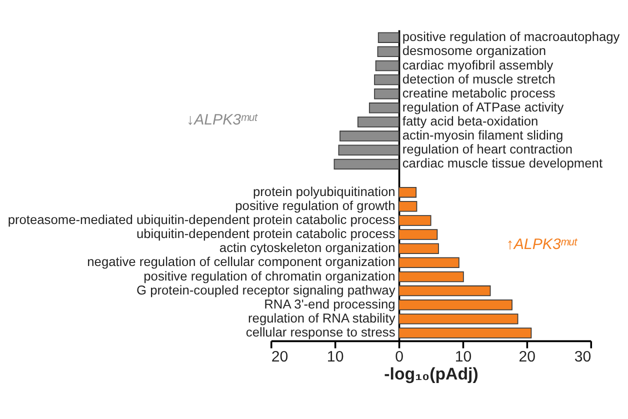 The height and width of the screenshot is (419, 628). Describe the element at coordinates (399, 357) in the screenshot. I see `x-tick-label: 0` at that location.